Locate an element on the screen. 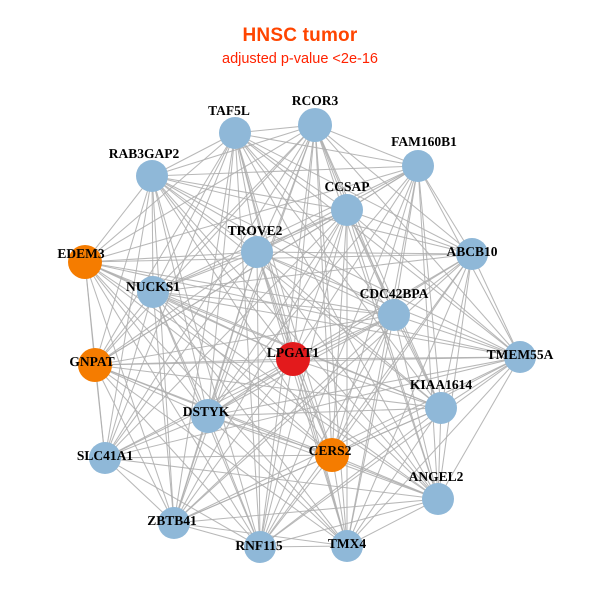 Image resolution: width=600 pixels, height=600 pixels. page-title: HNSC tumor is located at coordinates (300, 35).